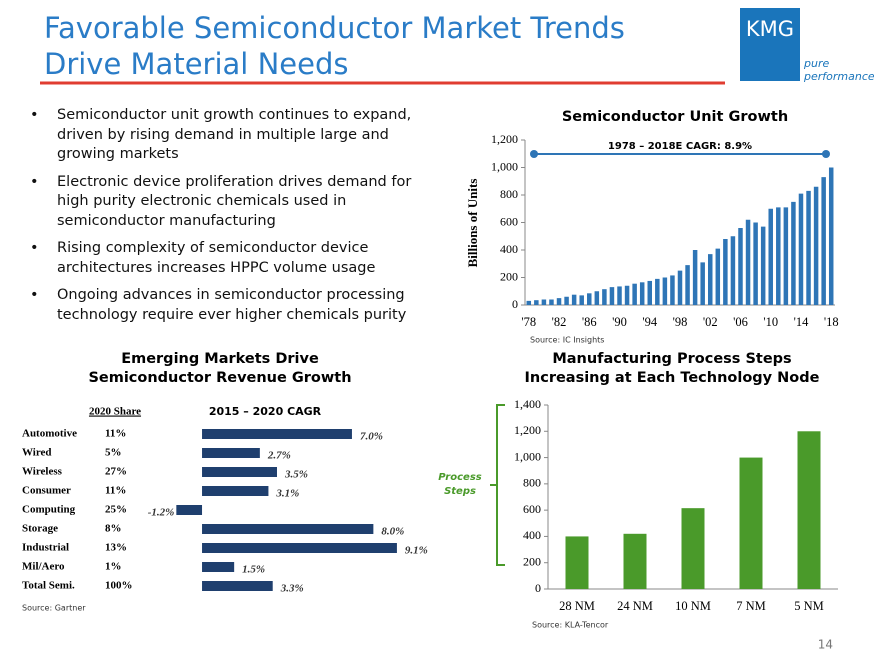  I want to click on source: Source: KLA-Tencor, so click(570, 625).